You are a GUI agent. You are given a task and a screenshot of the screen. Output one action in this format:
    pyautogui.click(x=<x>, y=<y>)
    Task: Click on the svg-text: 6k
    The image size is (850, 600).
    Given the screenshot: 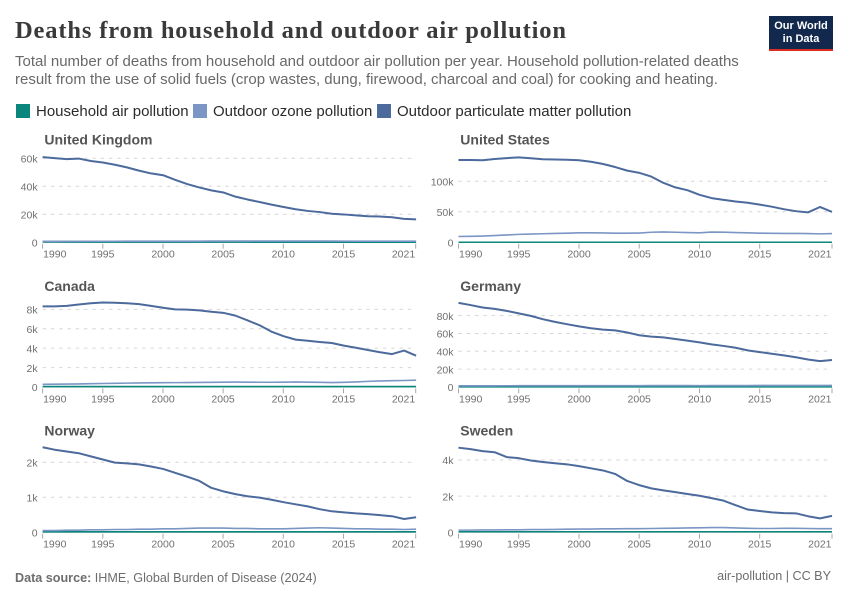 What is the action you would take?
    pyautogui.click(x=33, y=330)
    